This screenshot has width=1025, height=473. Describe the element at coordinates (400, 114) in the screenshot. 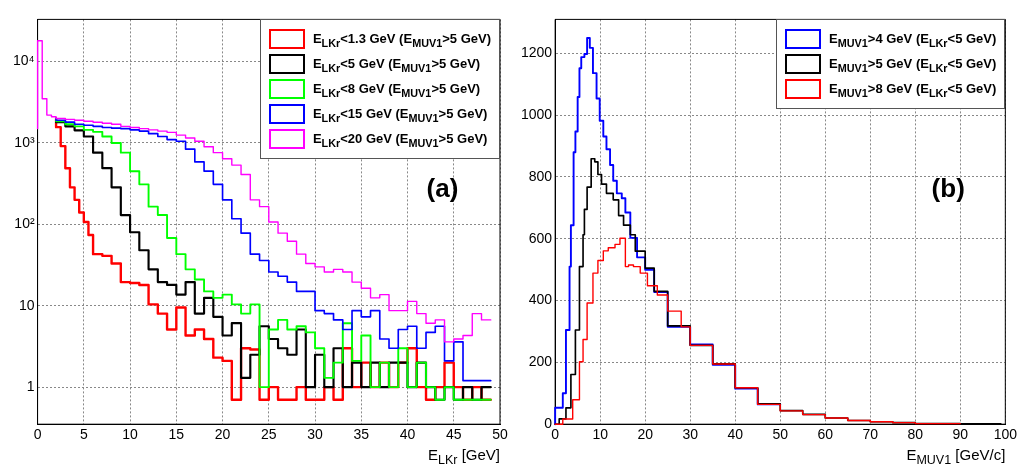

I see `legend-label: E$_{LKr}$<15 GeV (E$_{MUV1}$>5 GeV)` at that location.